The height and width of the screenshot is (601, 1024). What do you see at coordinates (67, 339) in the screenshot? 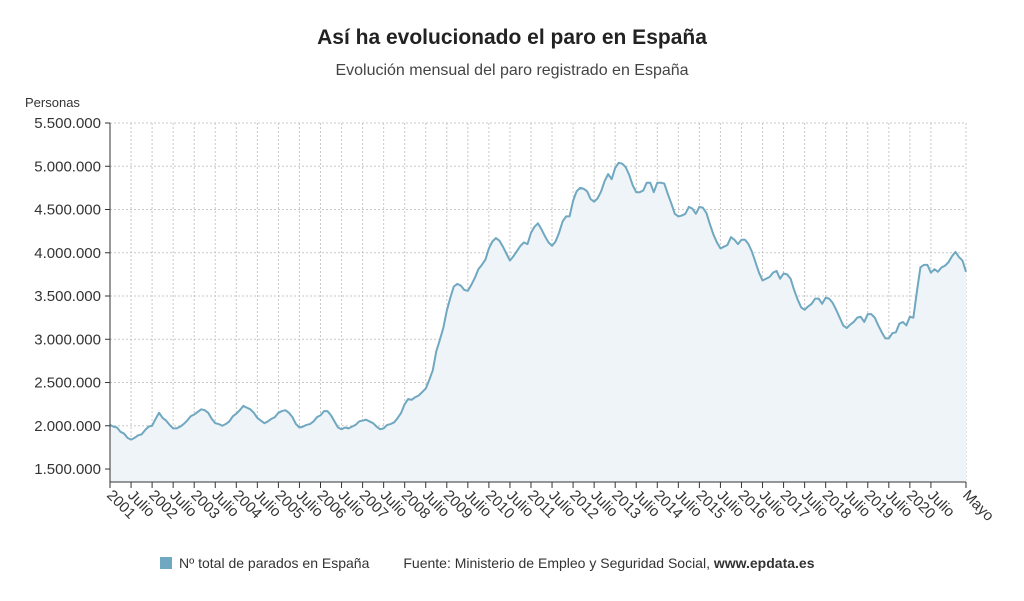
I see `y-tick-label: 3.000.000` at bounding box center [67, 339].